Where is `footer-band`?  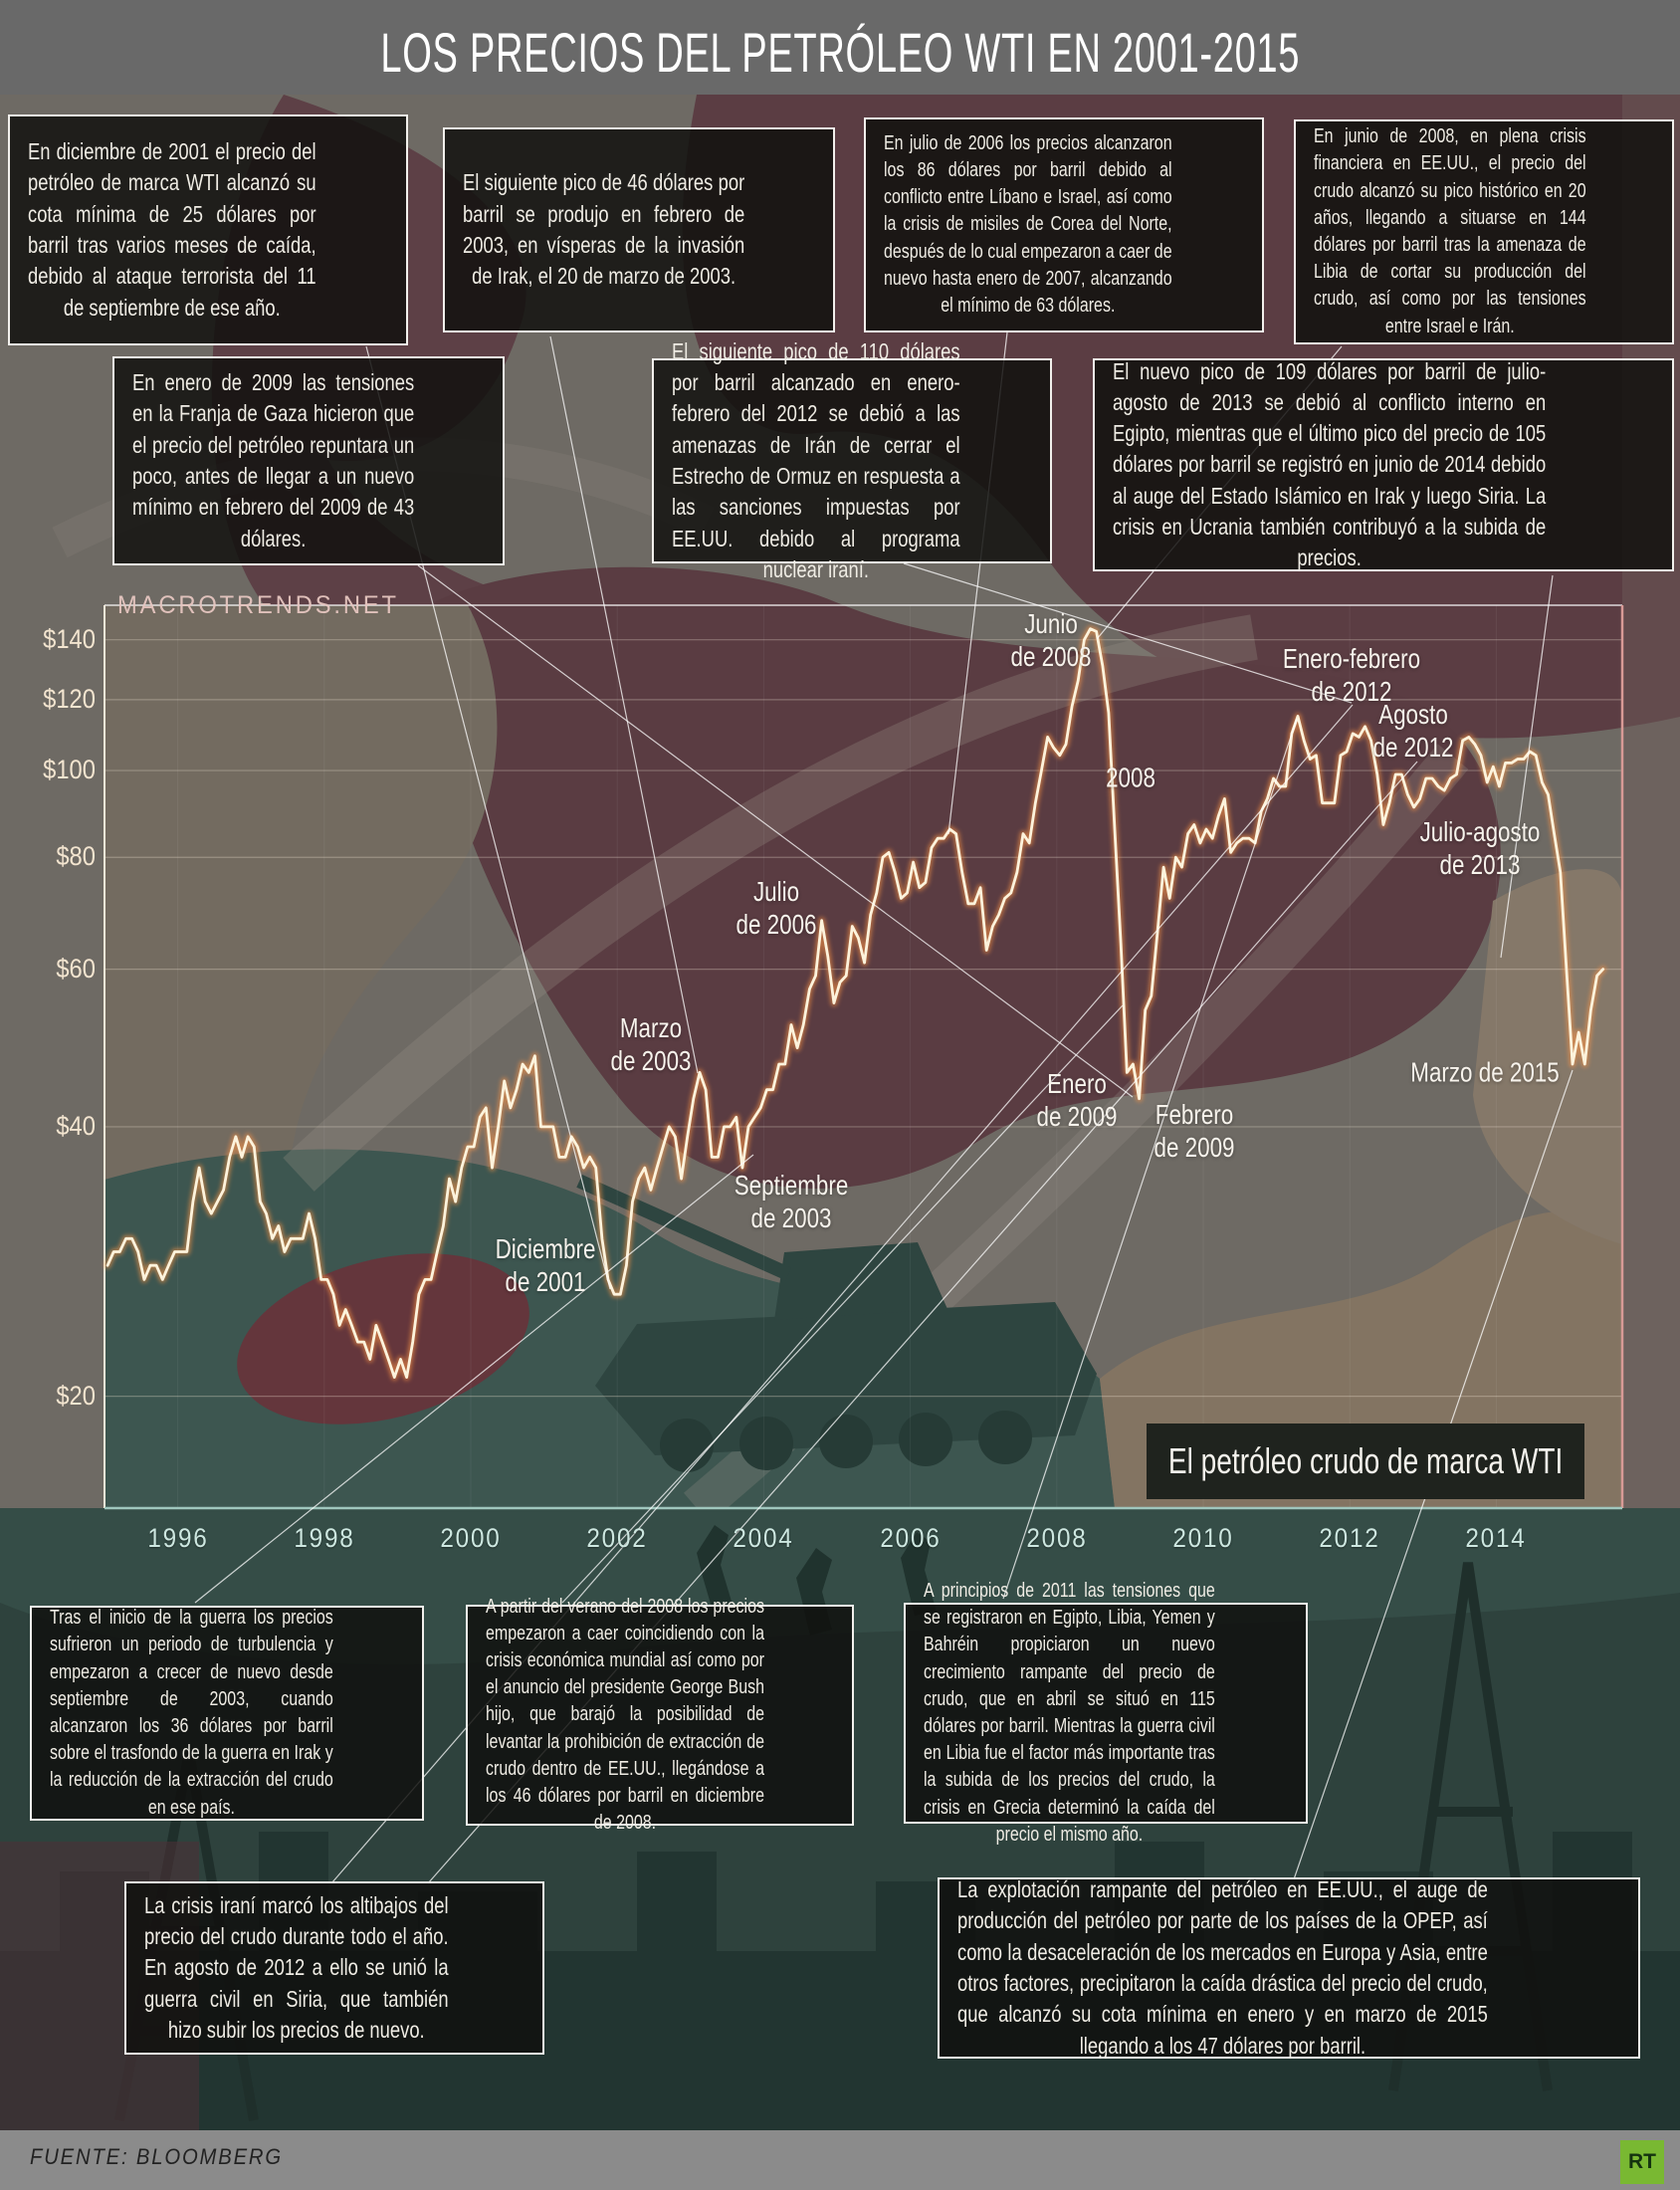 footer-band is located at coordinates (840, 2160).